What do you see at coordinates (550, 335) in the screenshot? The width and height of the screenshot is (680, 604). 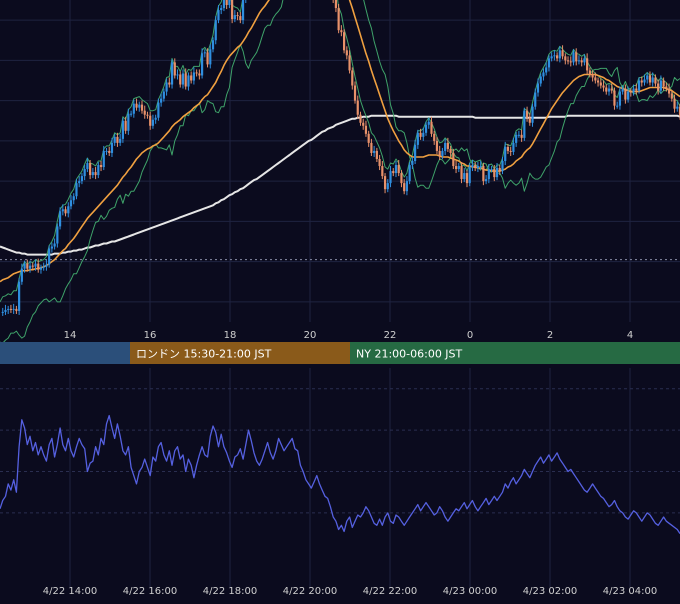 I see `price-xtick-label: 2` at bounding box center [550, 335].